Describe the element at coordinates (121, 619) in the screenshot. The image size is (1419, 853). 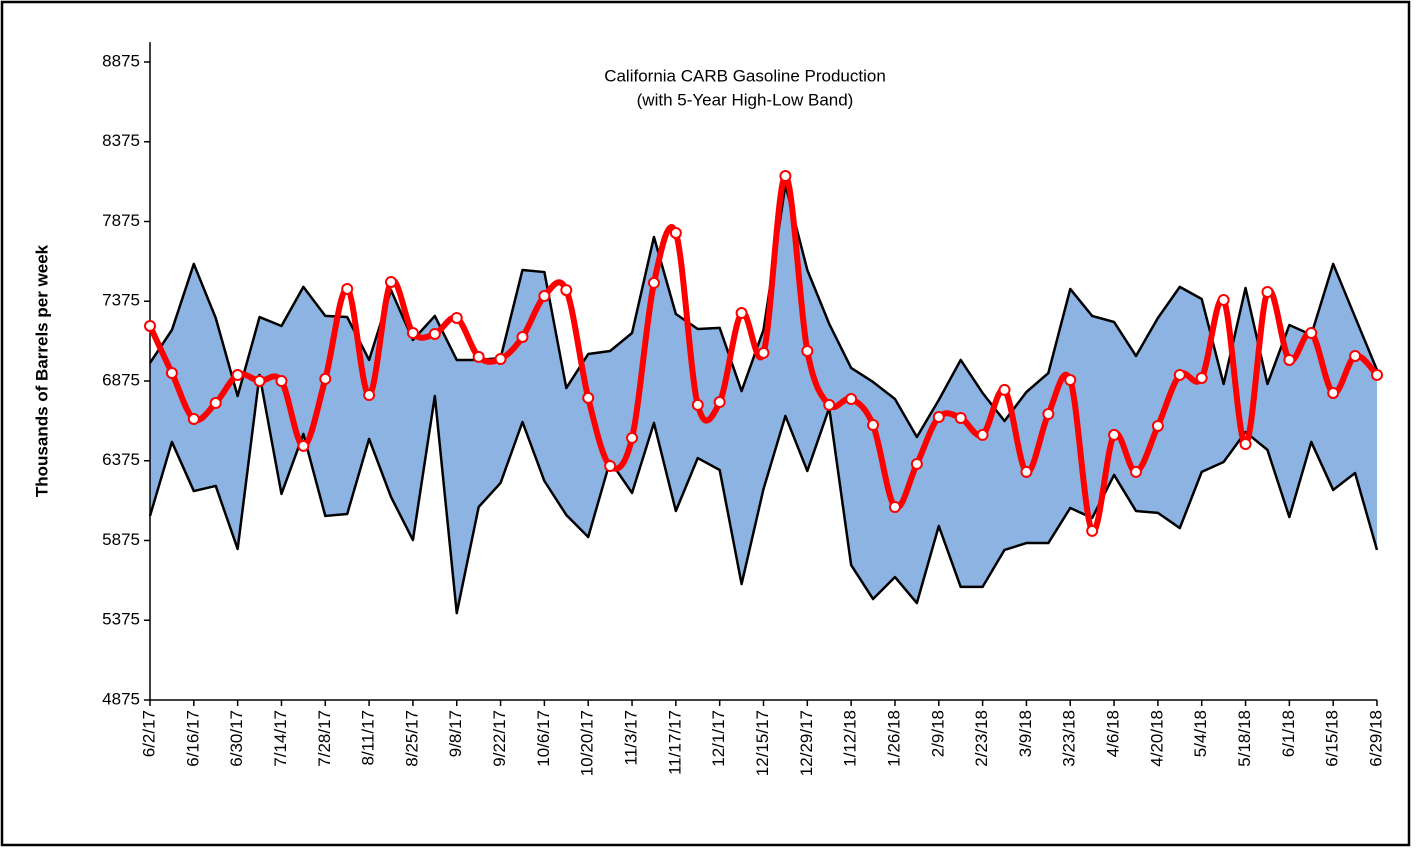
I see `y-tick-label: 5375` at that location.